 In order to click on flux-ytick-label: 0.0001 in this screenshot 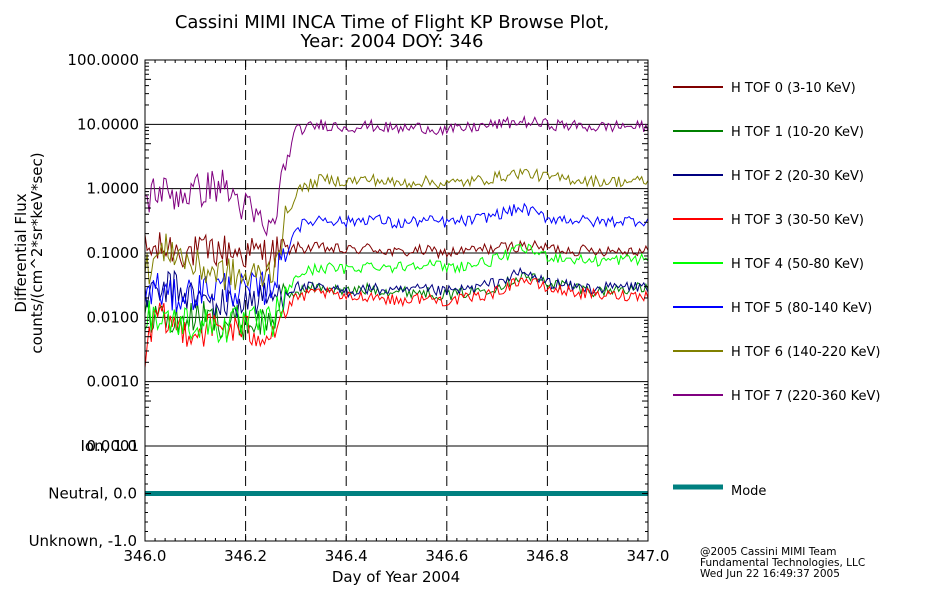, I will do `click(113, 446)`.